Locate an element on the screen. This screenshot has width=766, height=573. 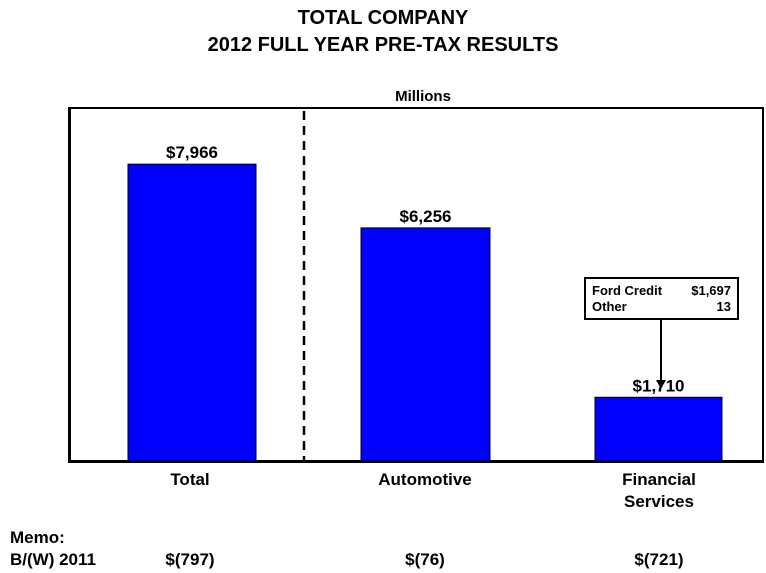
callout-label: Ford Credit is located at coordinates (627, 290).